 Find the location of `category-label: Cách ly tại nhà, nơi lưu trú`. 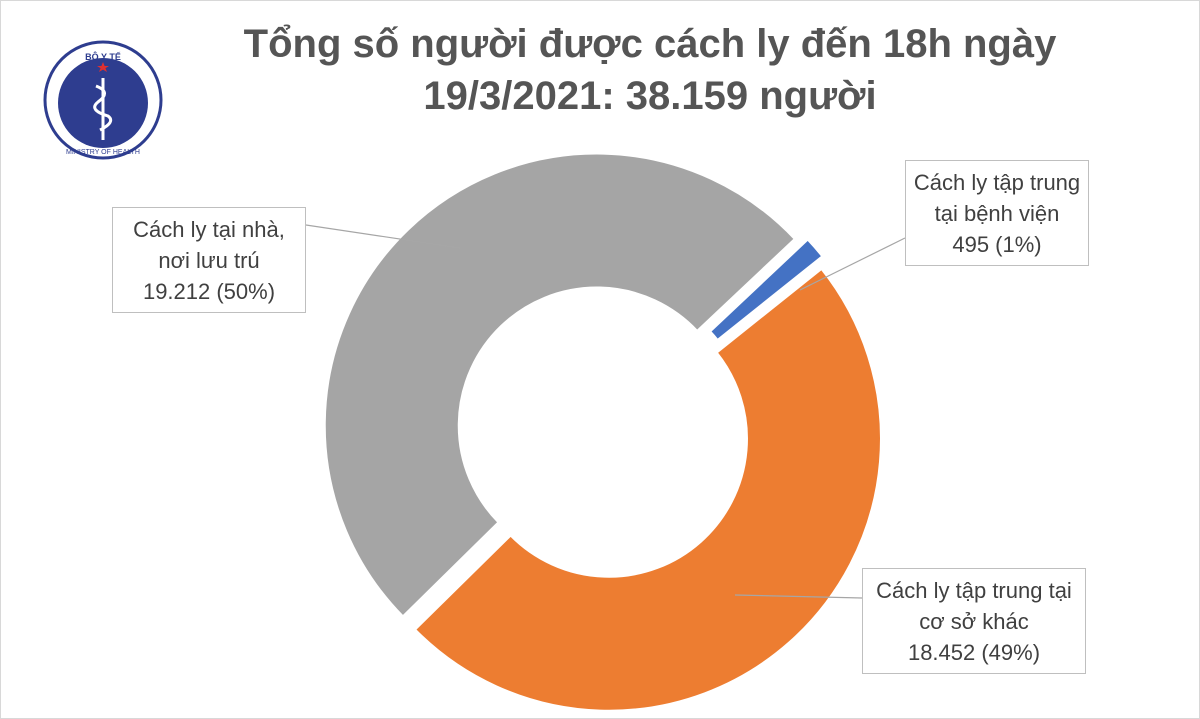

category-label: Cách ly tại nhà, nơi lưu trú is located at coordinates (209, 245).